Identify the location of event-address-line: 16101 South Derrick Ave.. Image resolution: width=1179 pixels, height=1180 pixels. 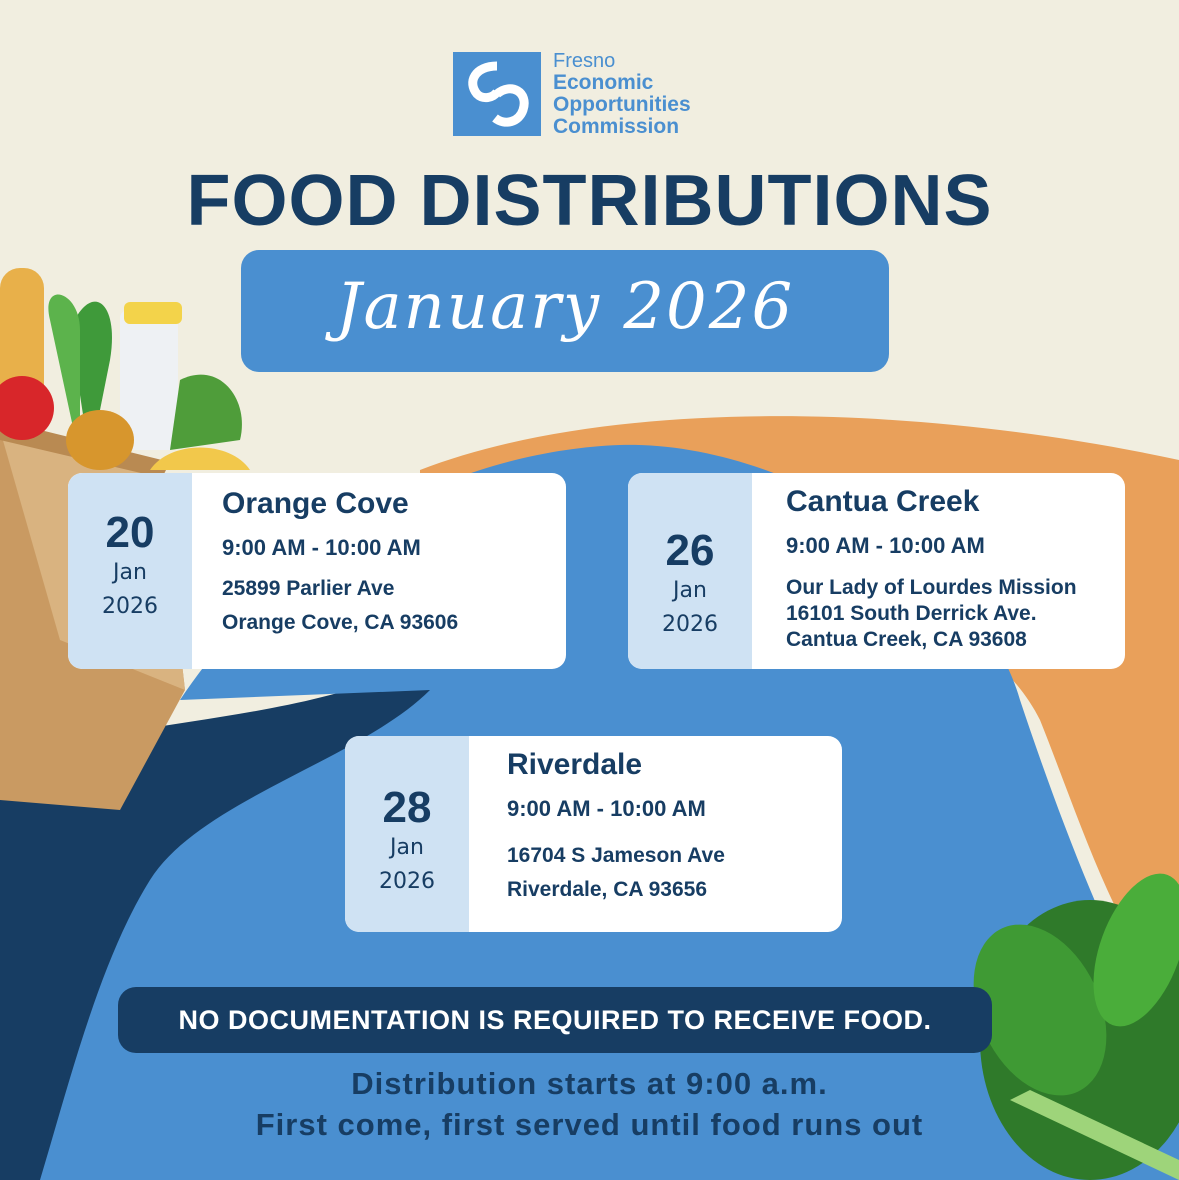
(911, 613).